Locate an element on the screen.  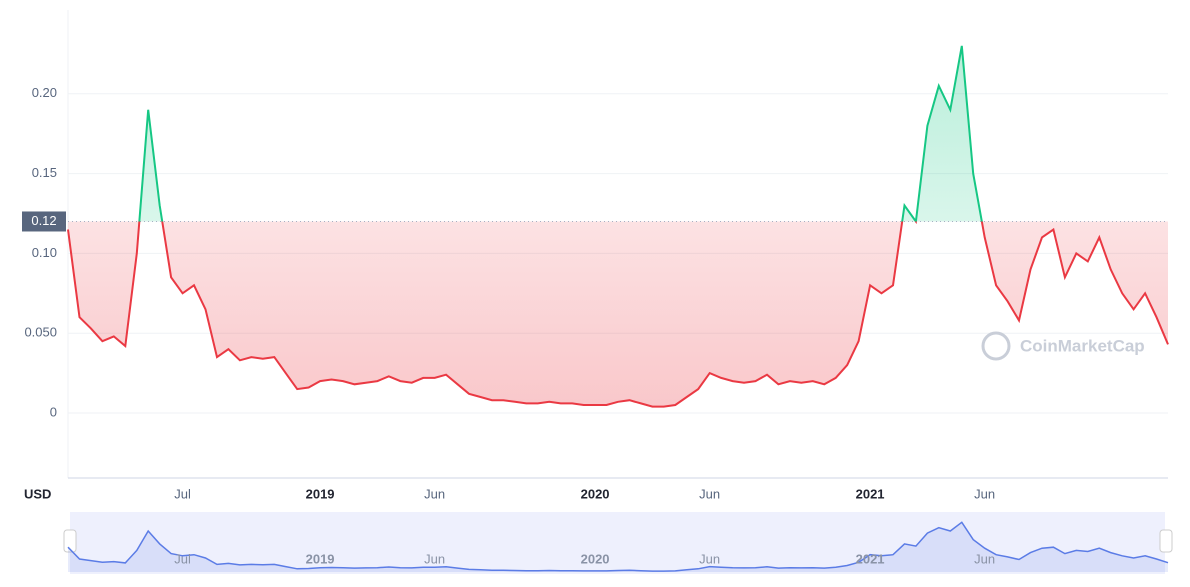
y-tick-label: 0.050 is located at coordinates (40, 332).